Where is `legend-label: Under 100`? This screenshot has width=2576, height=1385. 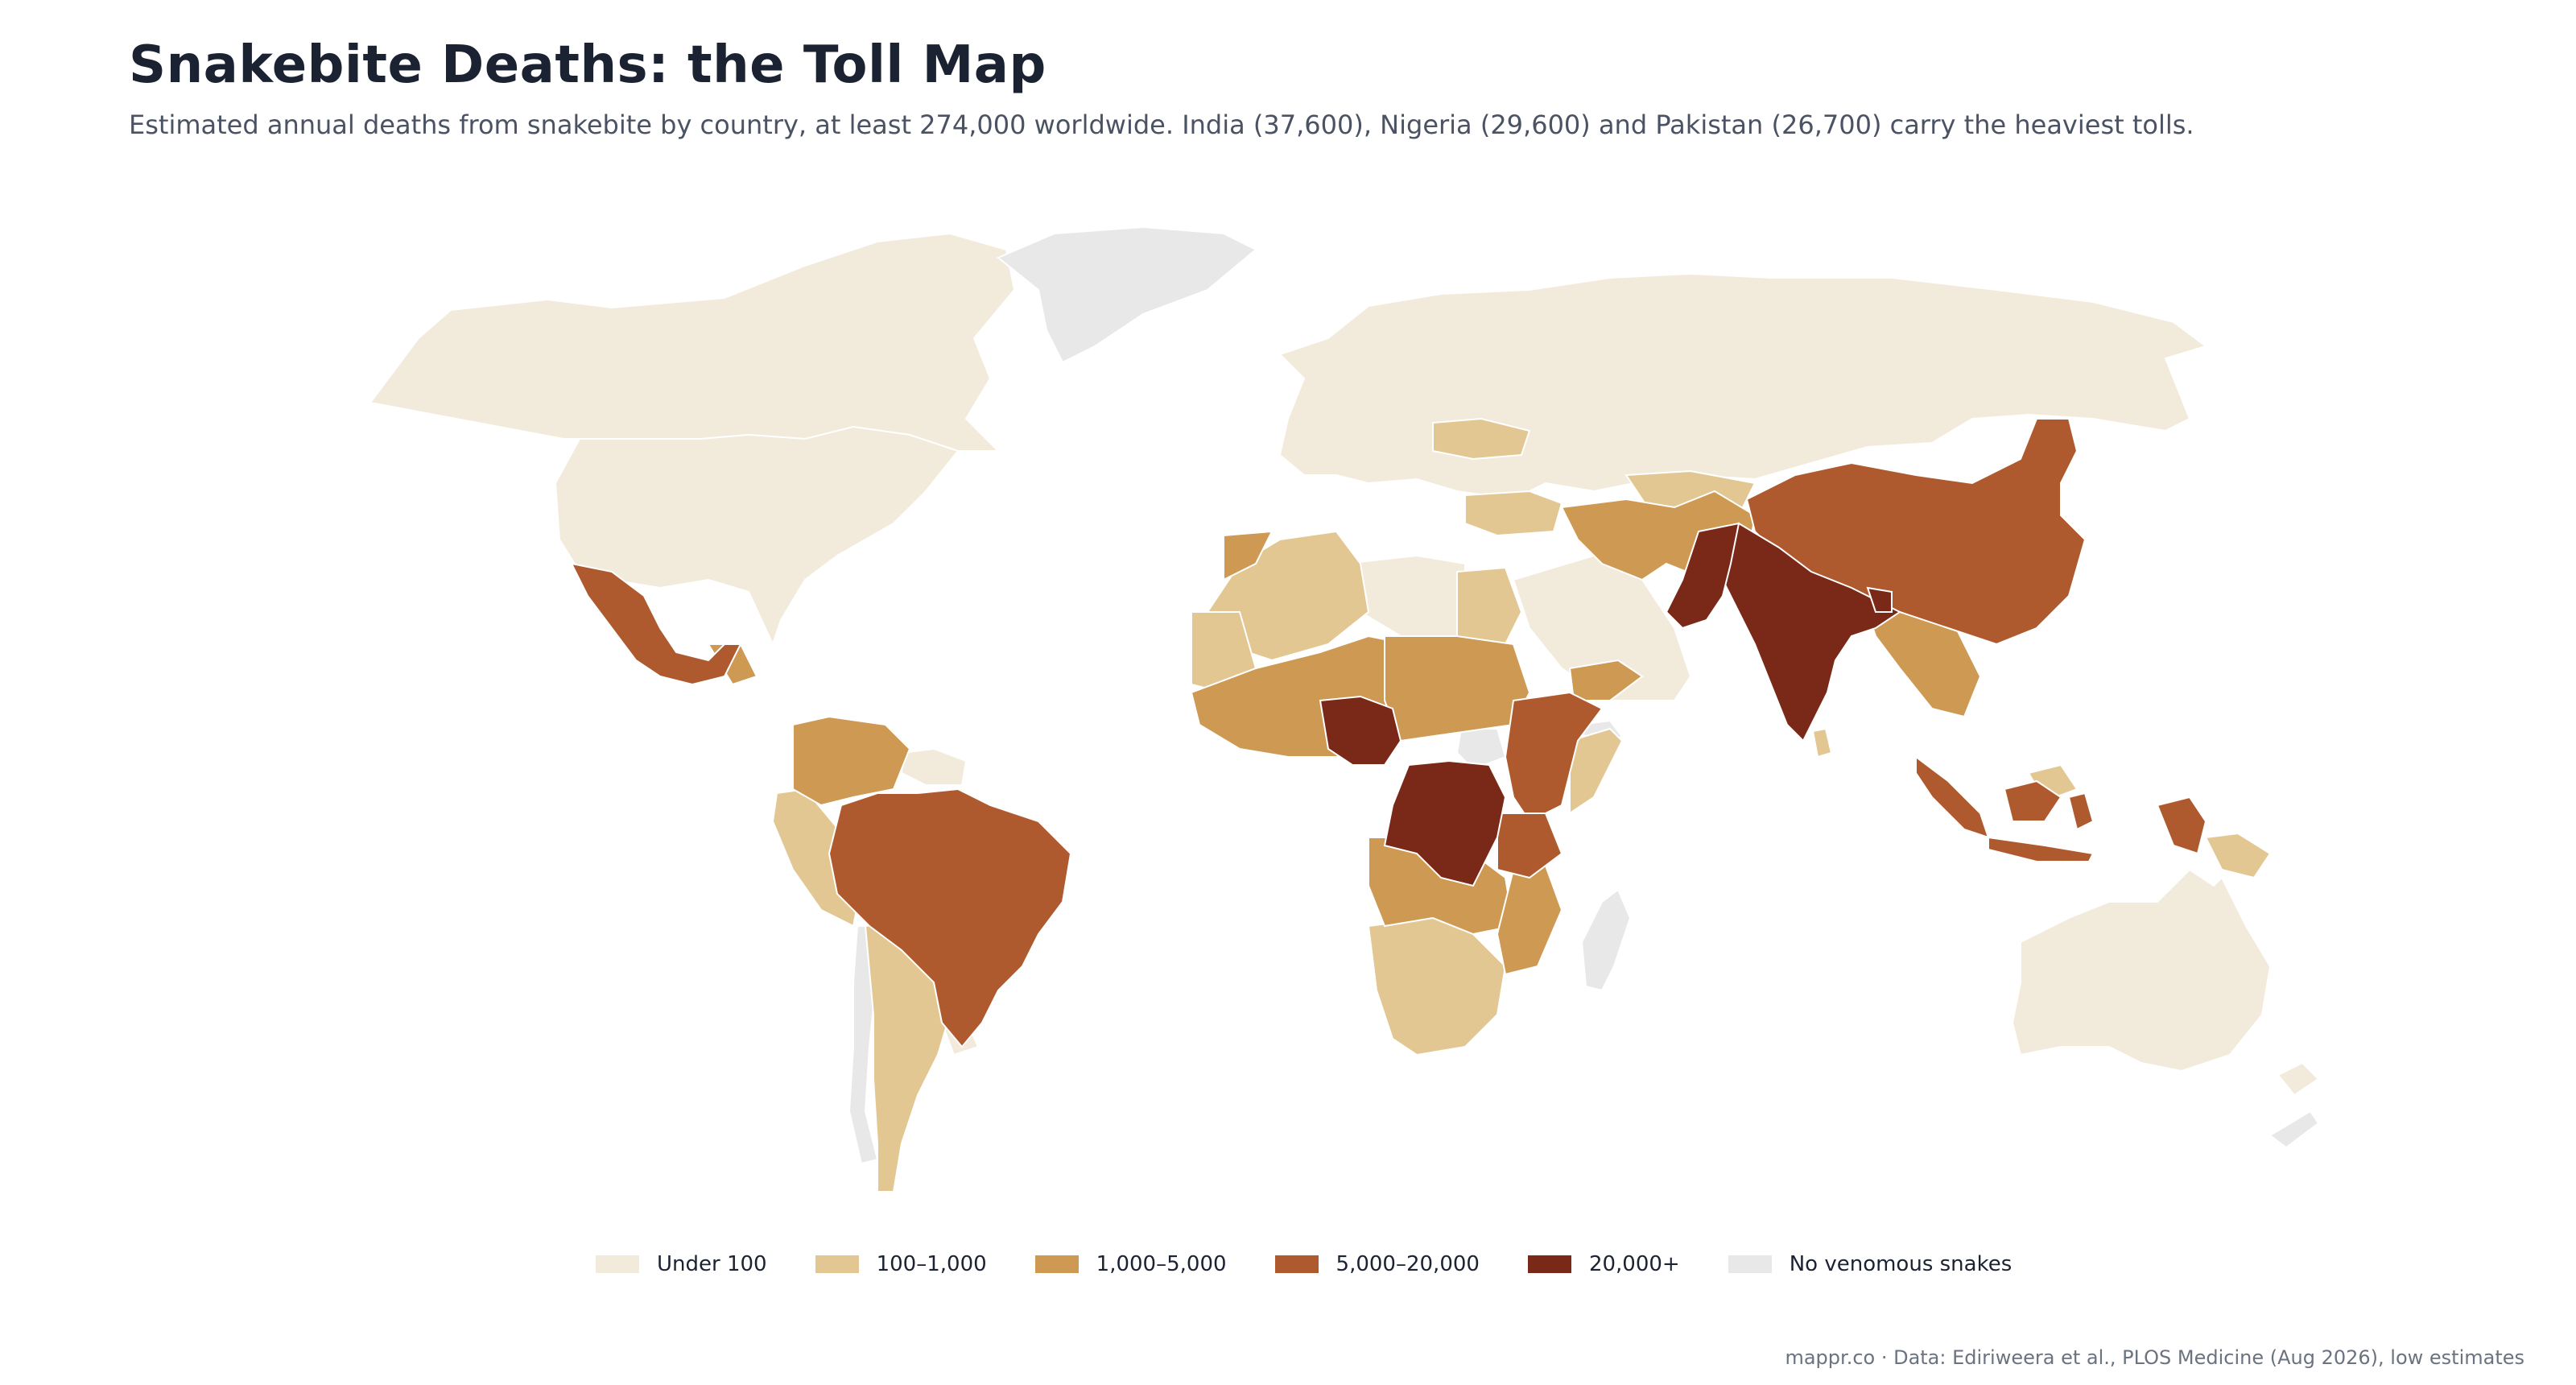 legend-label: Under 100 is located at coordinates (712, 1264).